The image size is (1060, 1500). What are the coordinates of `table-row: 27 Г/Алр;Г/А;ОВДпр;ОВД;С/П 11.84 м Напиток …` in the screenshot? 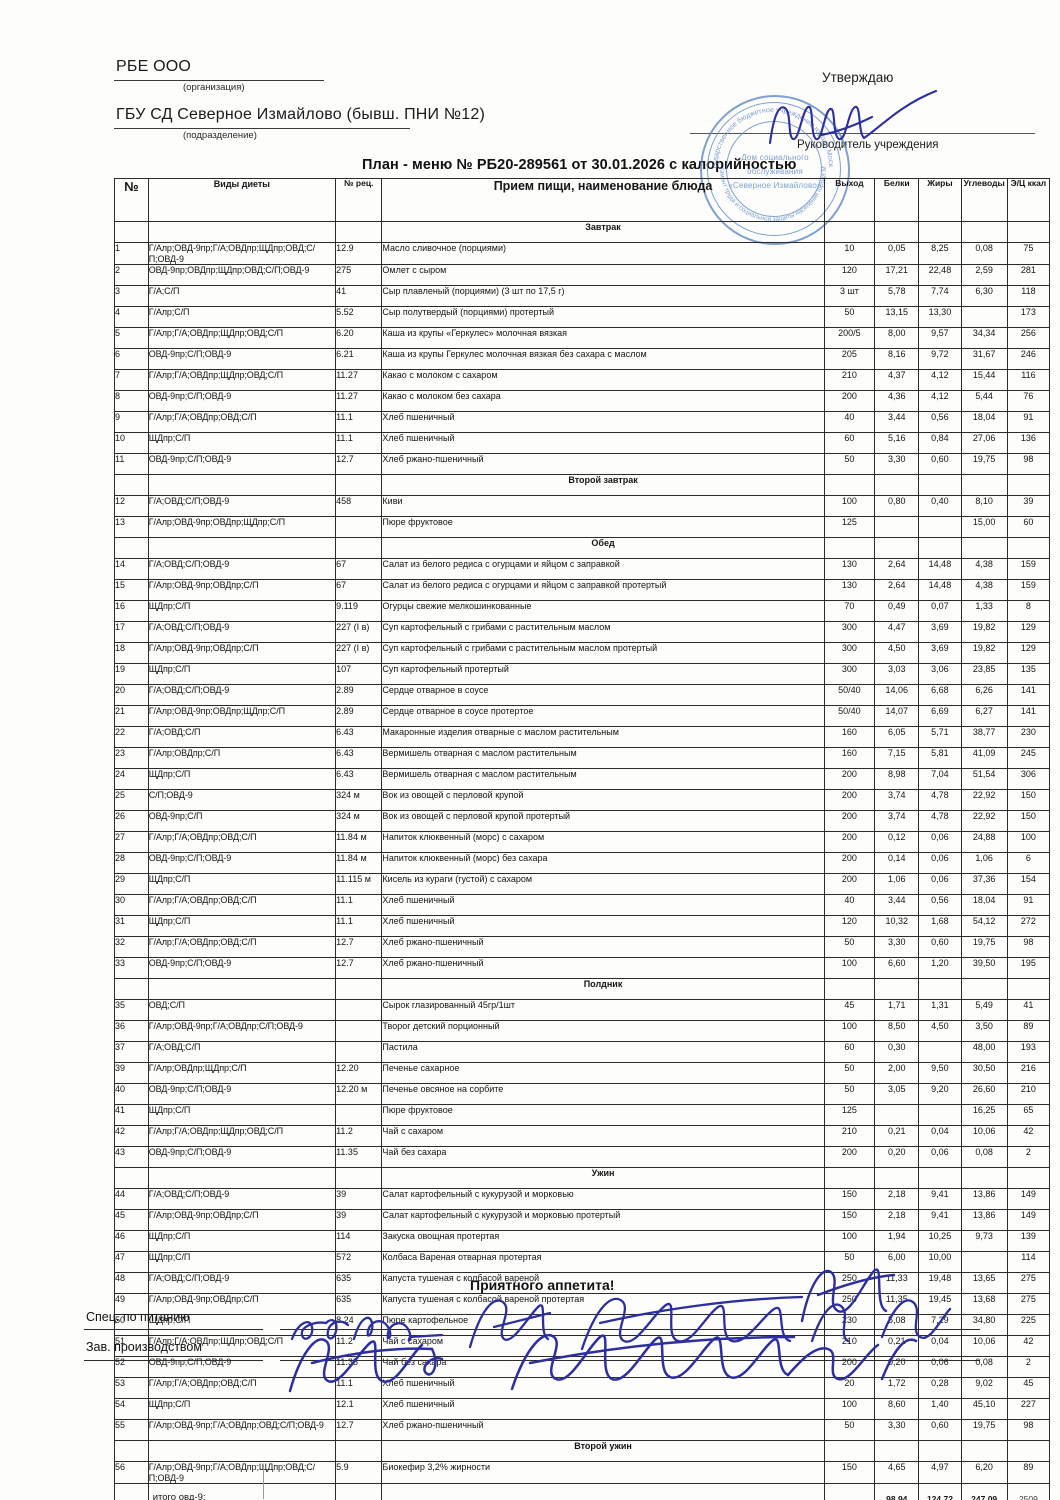 It's located at (582, 842).